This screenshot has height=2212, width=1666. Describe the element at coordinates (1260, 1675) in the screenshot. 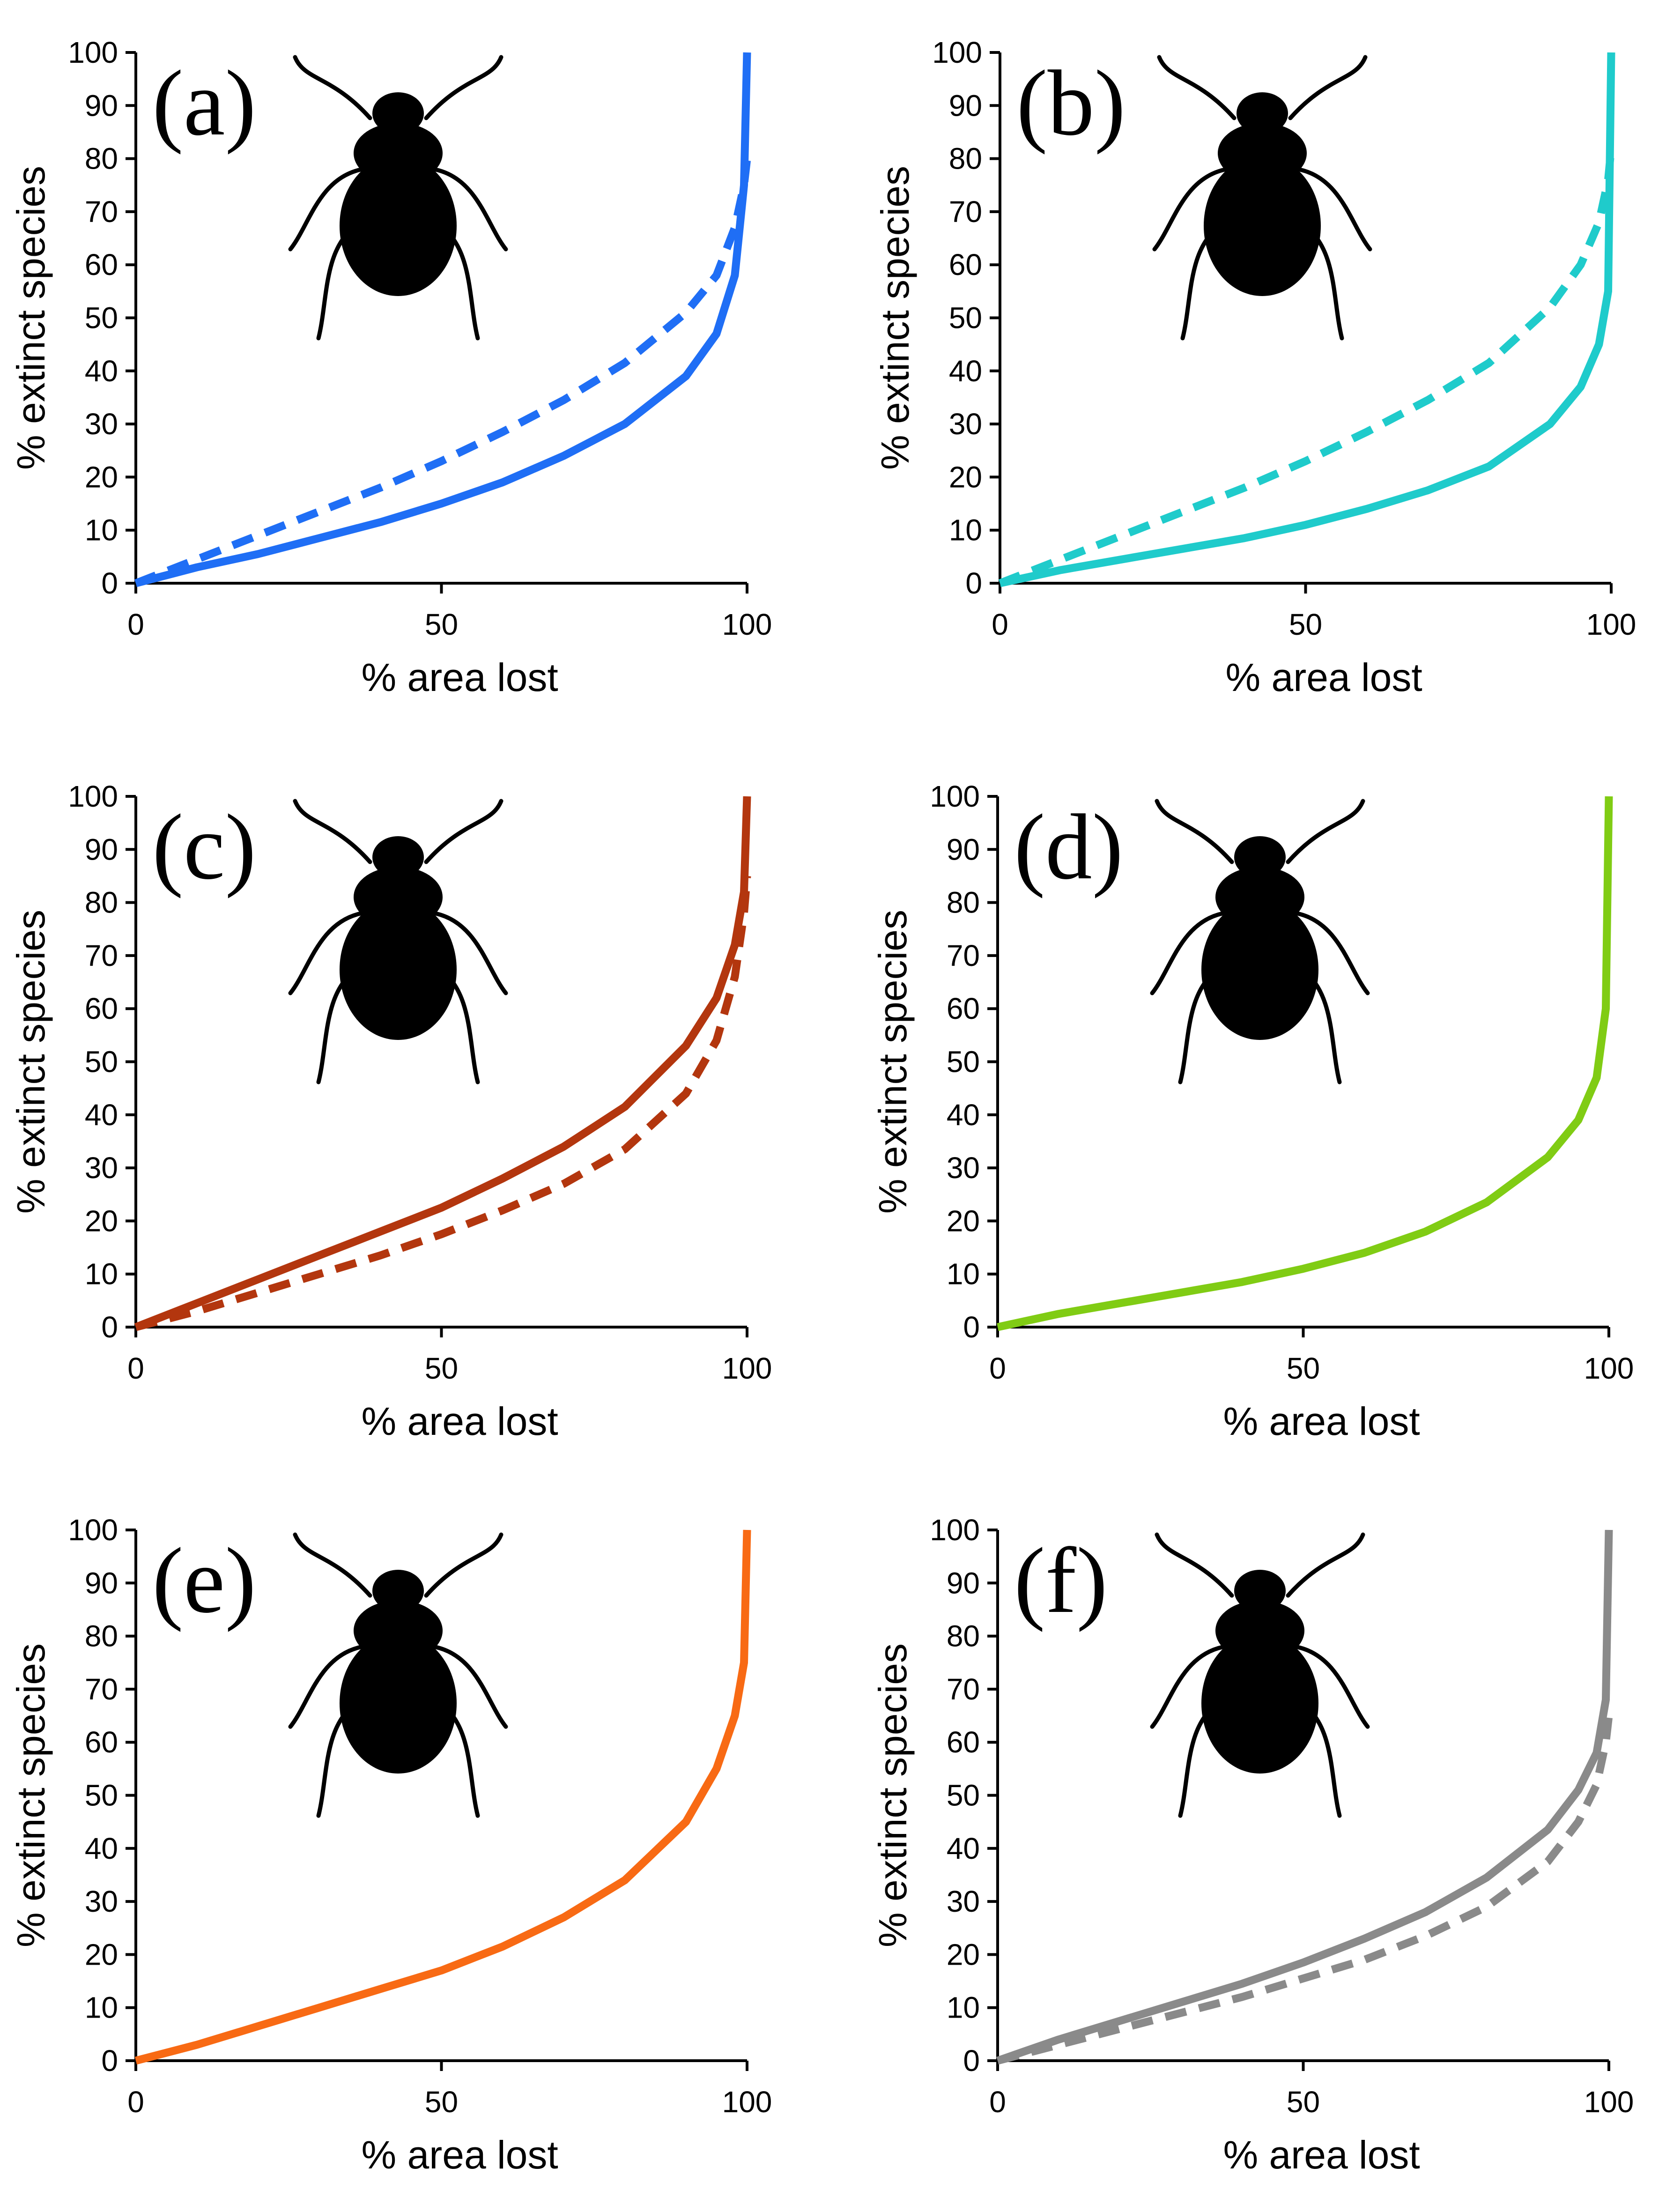

I see `long-legged-beetle-icon` at that location.